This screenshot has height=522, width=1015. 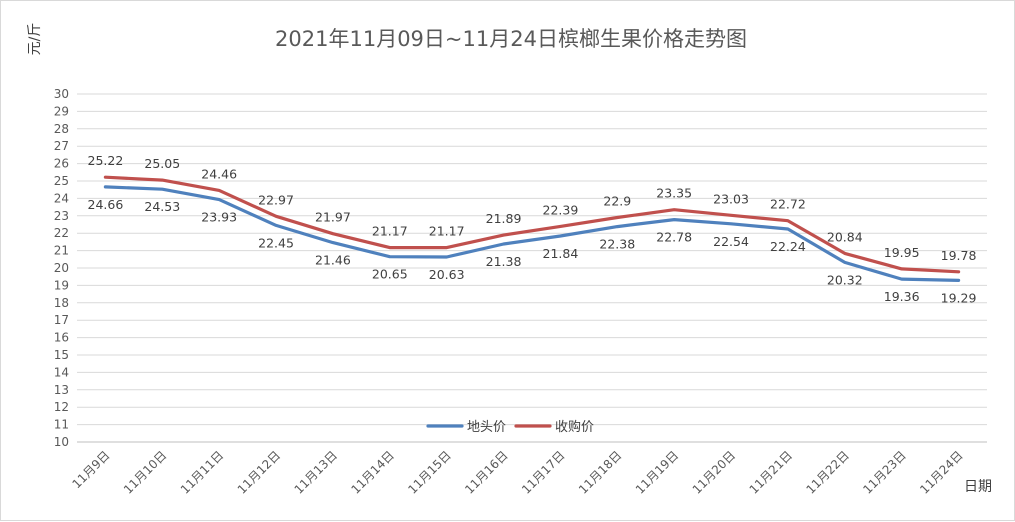 What do you see at coordinates (978, 487) in the screenshot?
I see `x-axis-label: 日期` at bounding box center [978, 487].